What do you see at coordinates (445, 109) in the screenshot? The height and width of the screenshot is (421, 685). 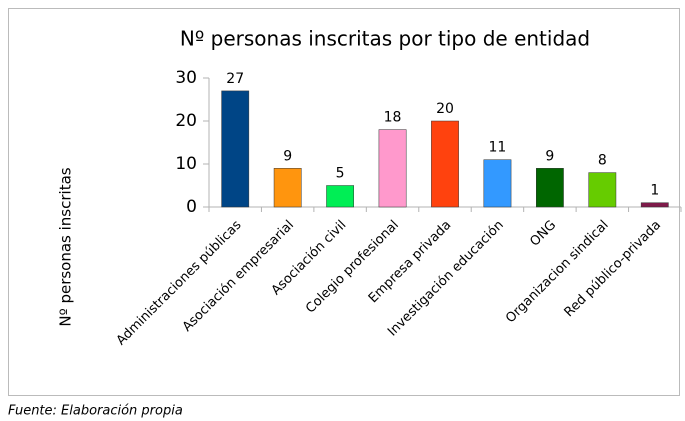 I see `value-label: 20` at bounding box center [445, 109].